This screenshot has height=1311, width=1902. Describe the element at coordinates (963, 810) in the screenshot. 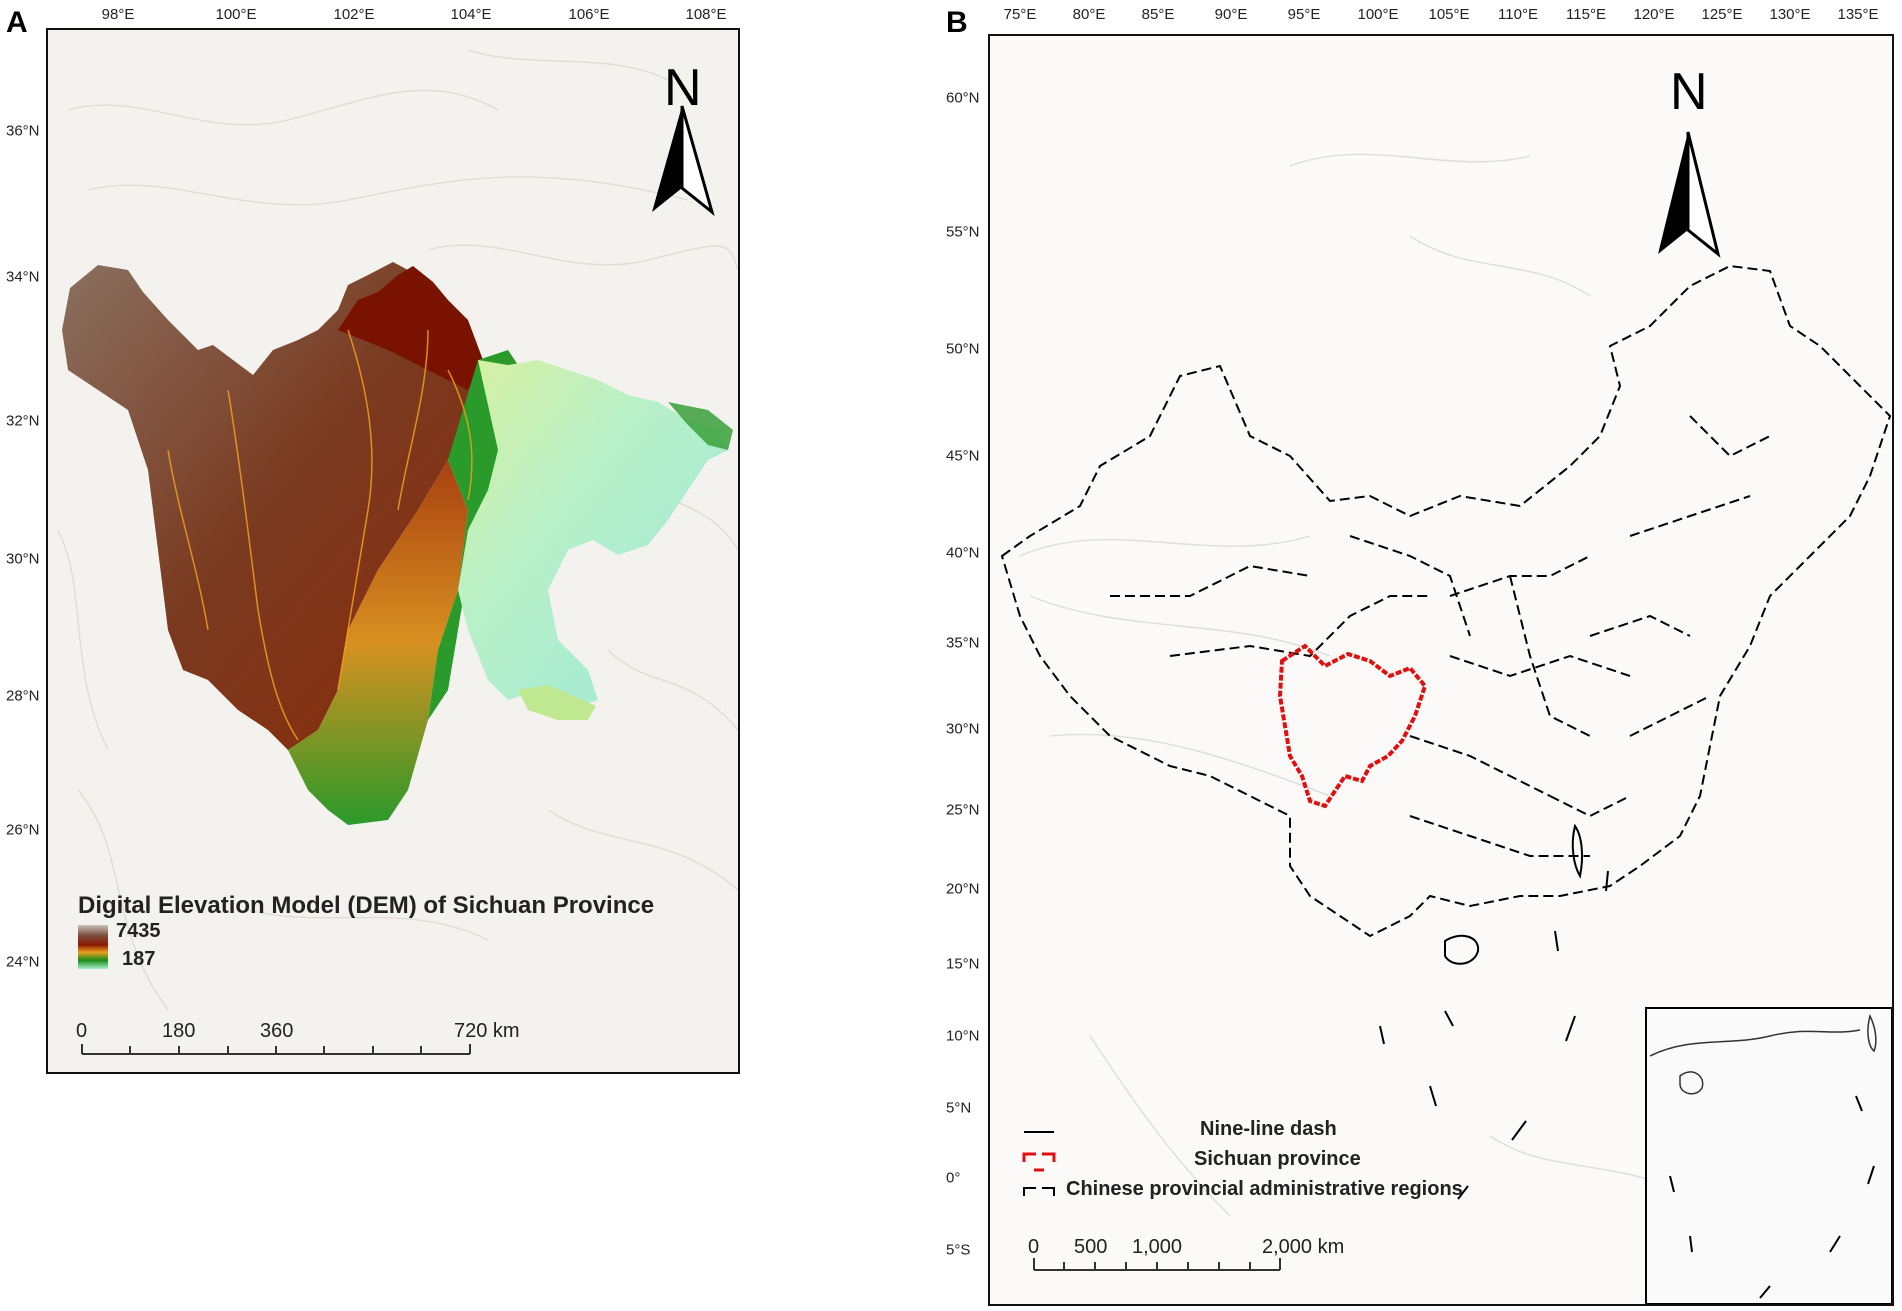

I see `lat-tick: 25°N` at that location.